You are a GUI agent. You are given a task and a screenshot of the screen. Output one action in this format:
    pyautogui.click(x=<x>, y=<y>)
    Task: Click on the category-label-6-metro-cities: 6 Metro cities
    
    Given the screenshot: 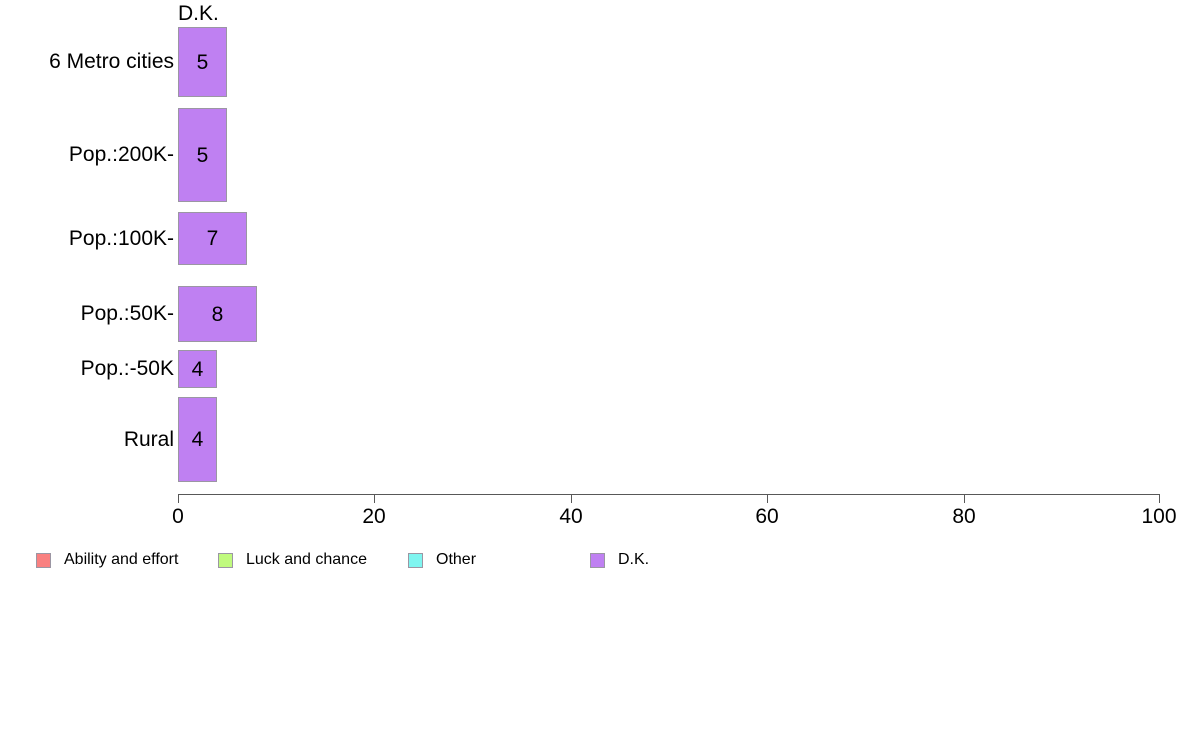 What is the action you would take?
    pyautogui.click(x=111, y=61)
    